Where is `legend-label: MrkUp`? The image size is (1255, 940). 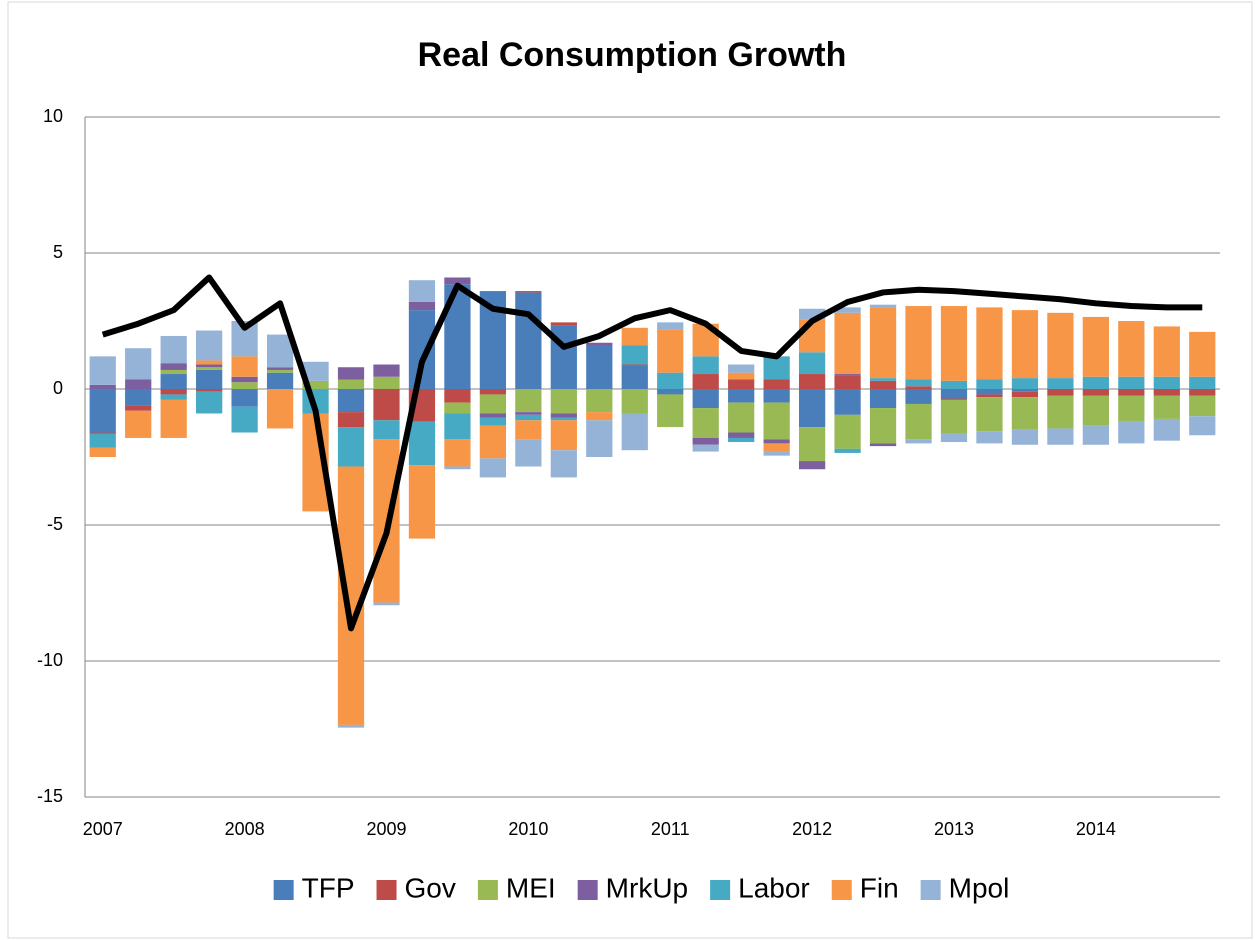
legend-label: MrkUp is located at coordinates (647, 887).